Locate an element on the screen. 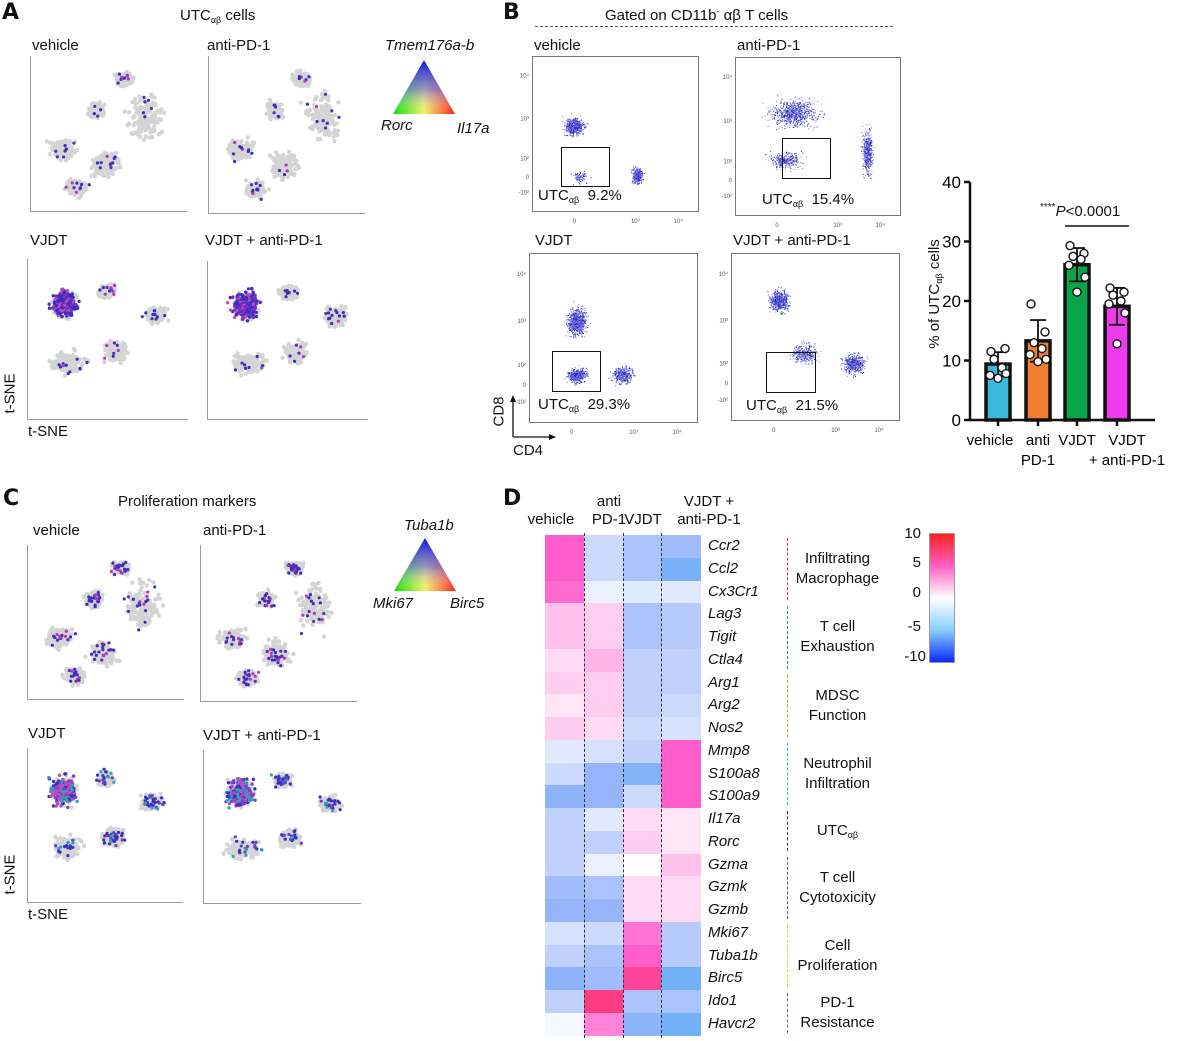 The image size is (1200, 1041). group-label-line: Infiltration is located at coordinates (837, 783).